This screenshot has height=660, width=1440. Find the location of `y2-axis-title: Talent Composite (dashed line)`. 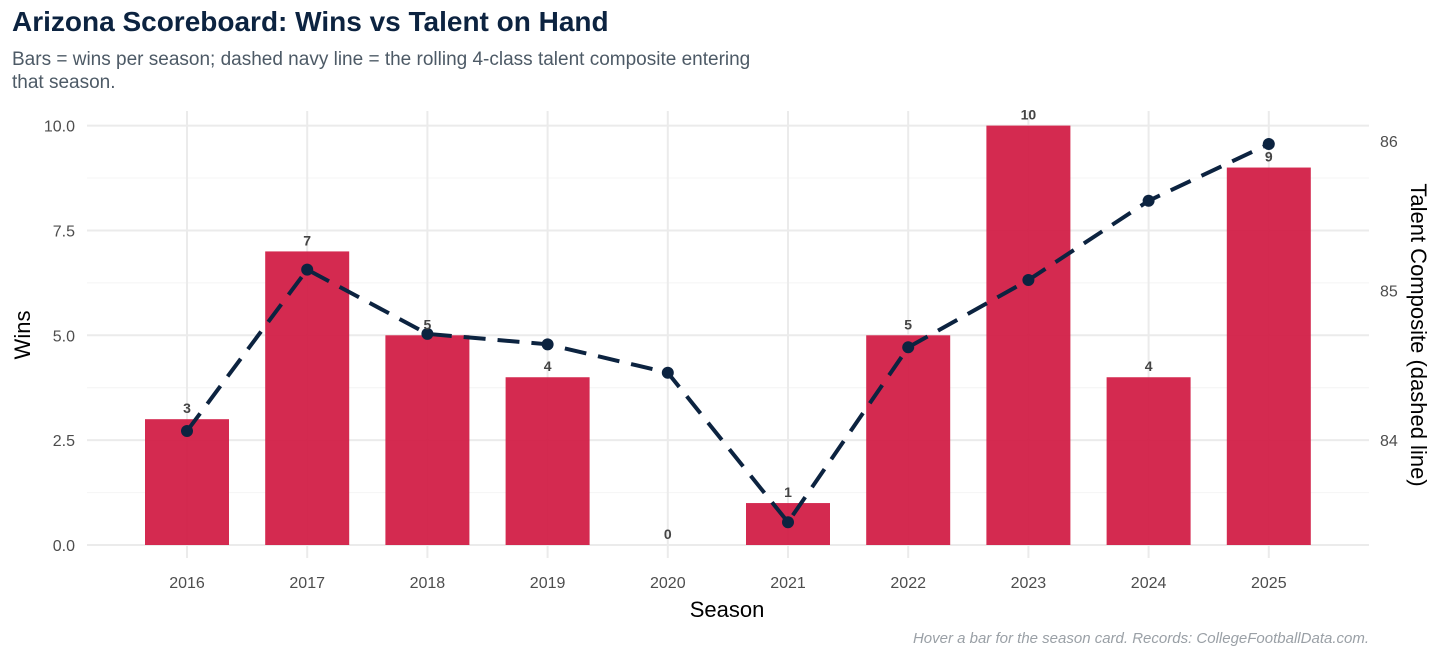

y2-axis-title: Talent Composite (dashed line) is located at coordinates (1418, 334).